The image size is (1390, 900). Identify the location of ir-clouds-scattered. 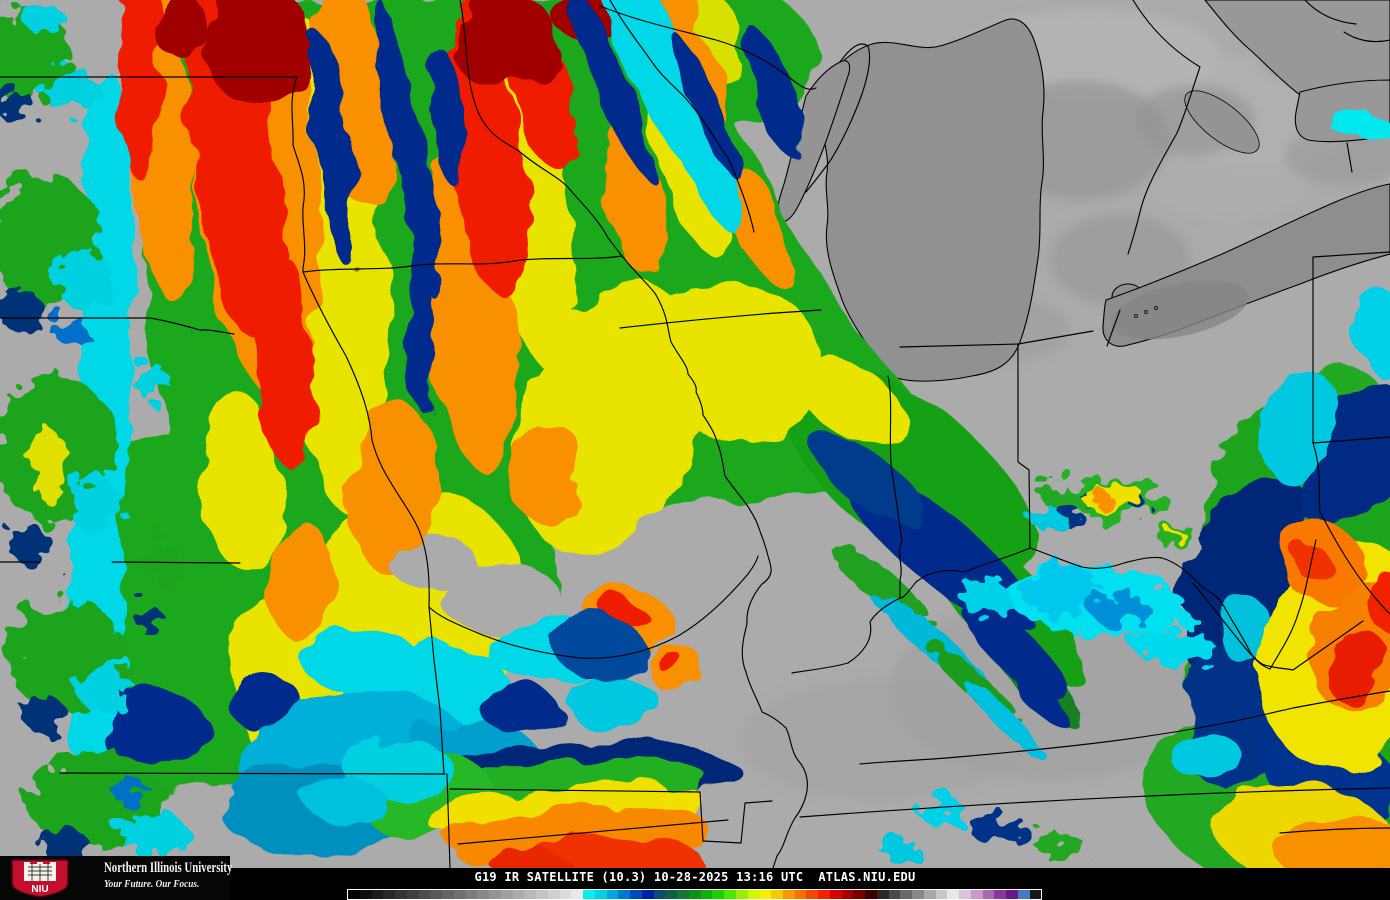
(1023, 668).